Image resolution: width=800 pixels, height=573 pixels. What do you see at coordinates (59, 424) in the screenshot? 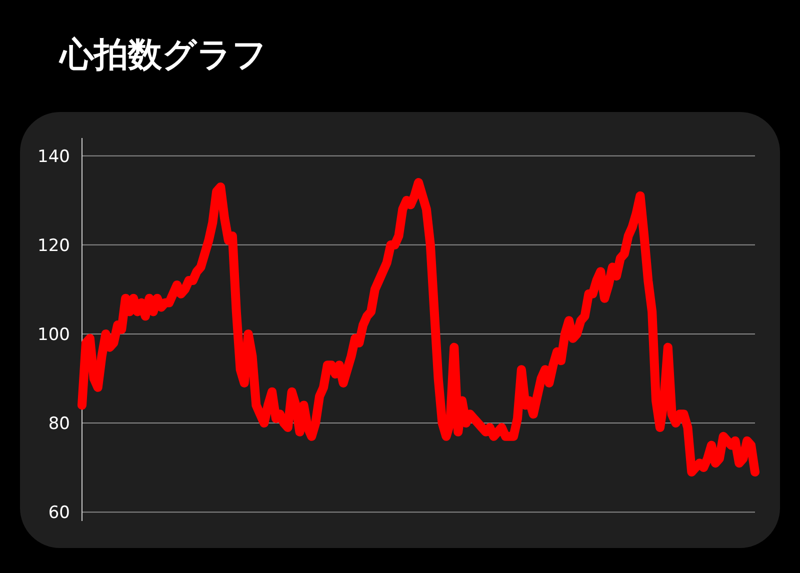
I see `y-tick-label: 80` at bounding box center [59, 424].